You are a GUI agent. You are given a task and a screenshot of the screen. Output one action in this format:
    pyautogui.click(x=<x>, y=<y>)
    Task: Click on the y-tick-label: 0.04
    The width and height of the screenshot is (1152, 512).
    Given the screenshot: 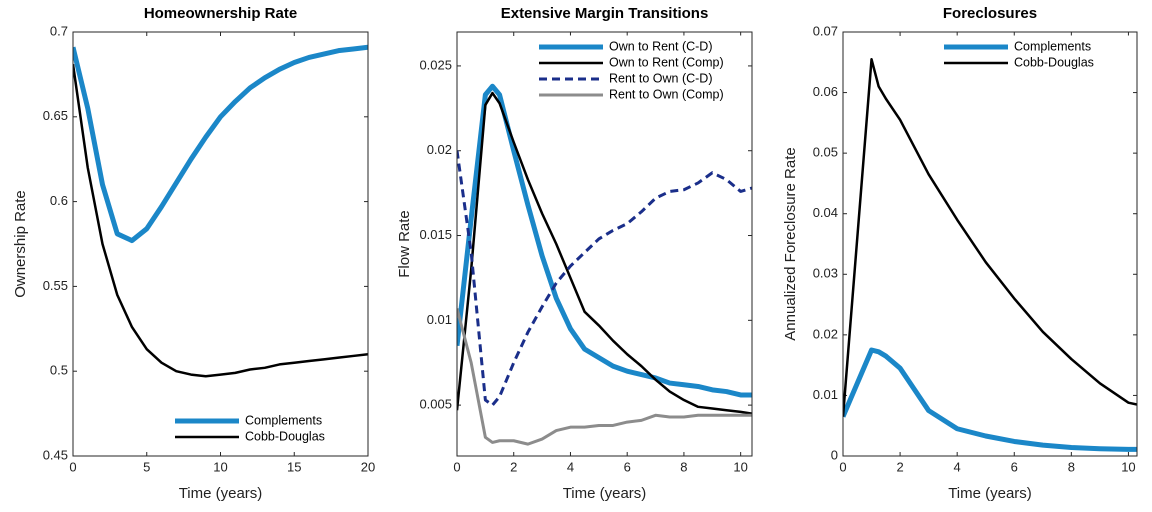 What is the action you would take?
    pyautogui.click(x=825, y=212)
    